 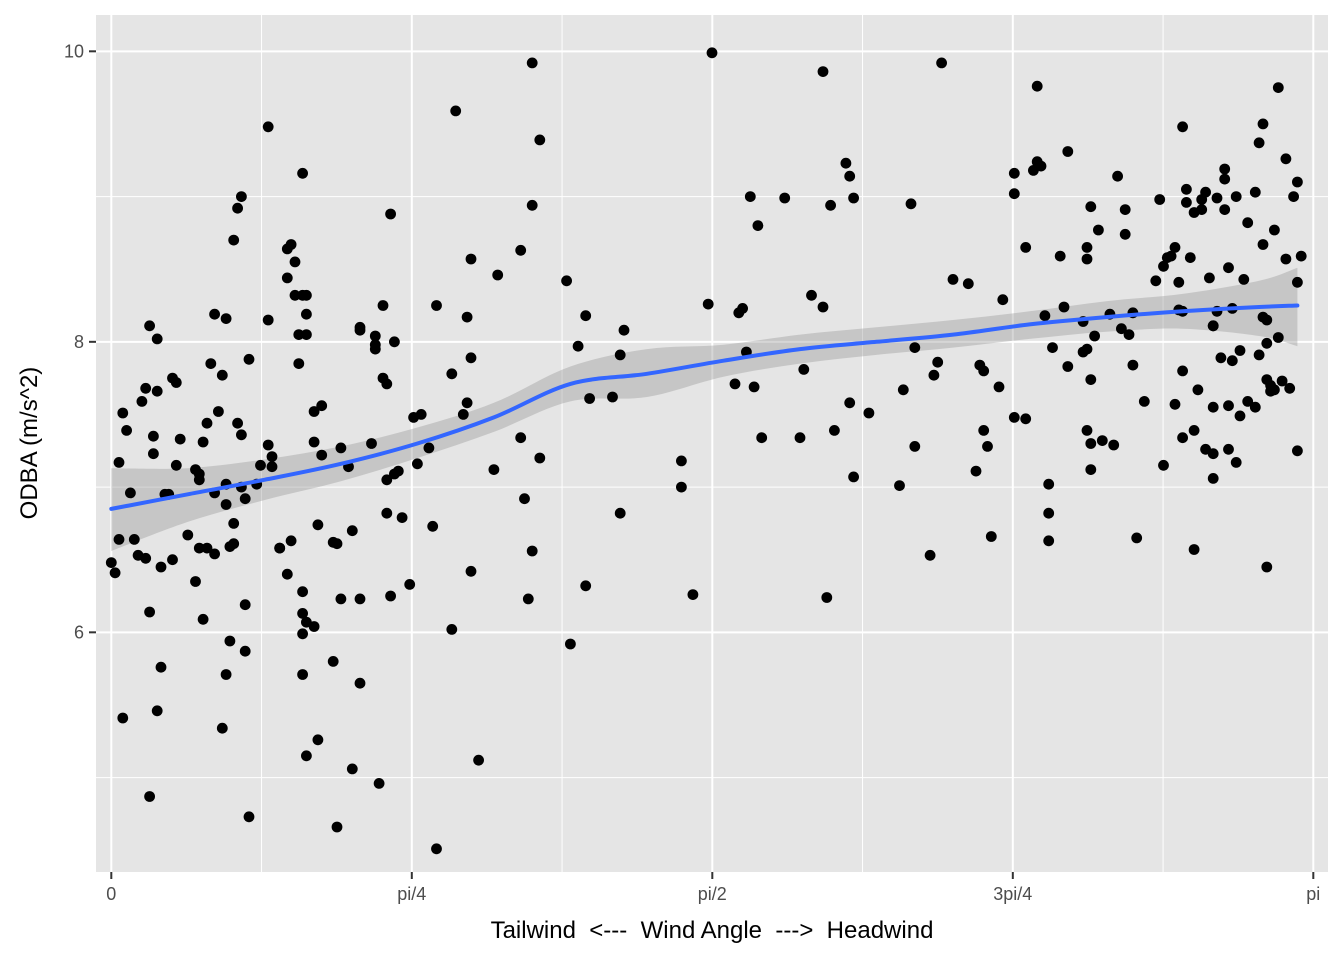 I want to click on y-tick-label: 8, so click(x=79, y=342).